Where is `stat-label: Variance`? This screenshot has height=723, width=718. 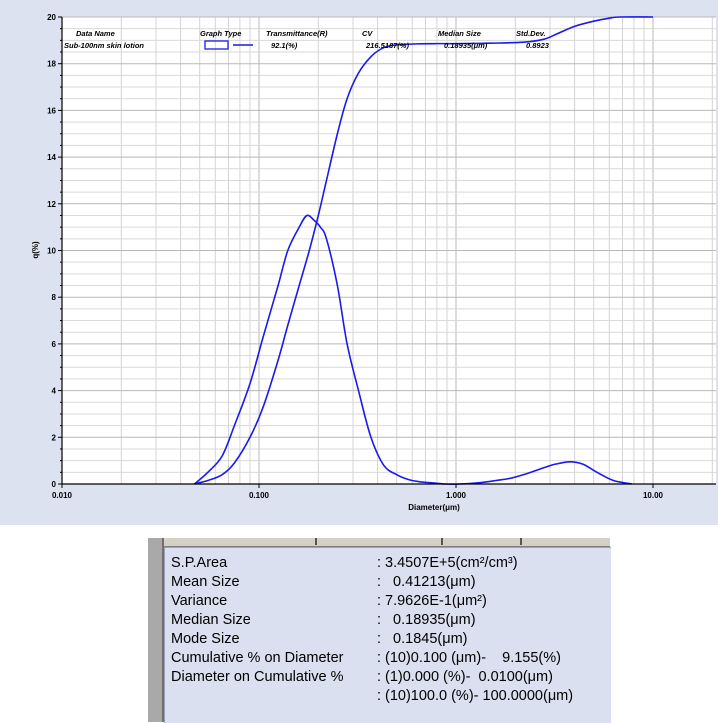 stat-label: Variance is located at coordinates (199, 601).